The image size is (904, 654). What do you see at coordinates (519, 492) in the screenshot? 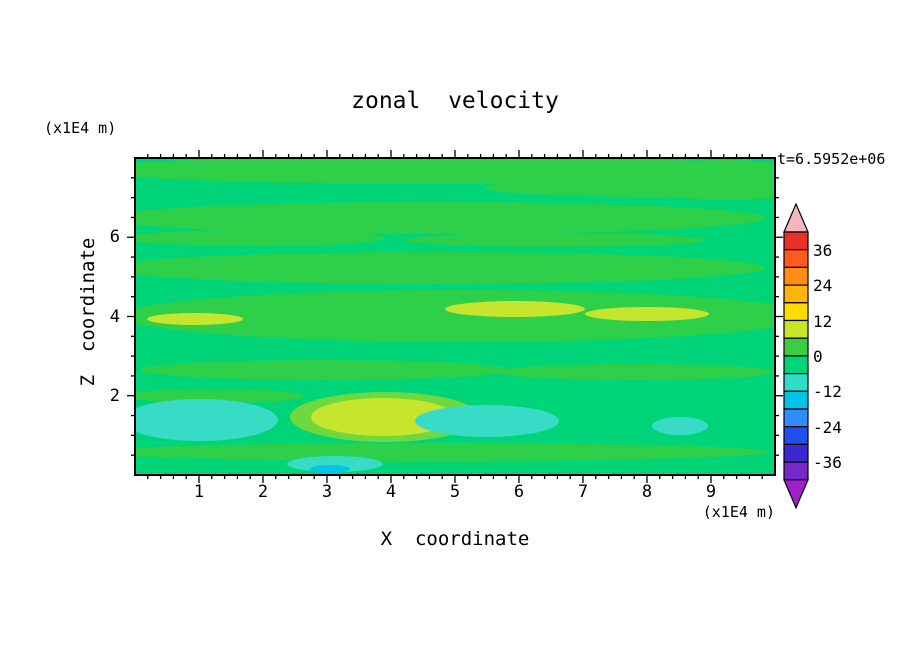
I see `x-axis-tick-label: 6` at bounding box center [519, 492].